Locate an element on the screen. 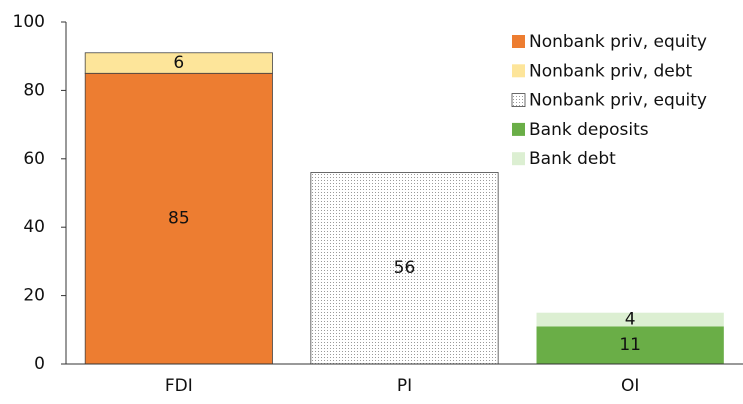  data-label: 11 is located at coordinates (630, 345).